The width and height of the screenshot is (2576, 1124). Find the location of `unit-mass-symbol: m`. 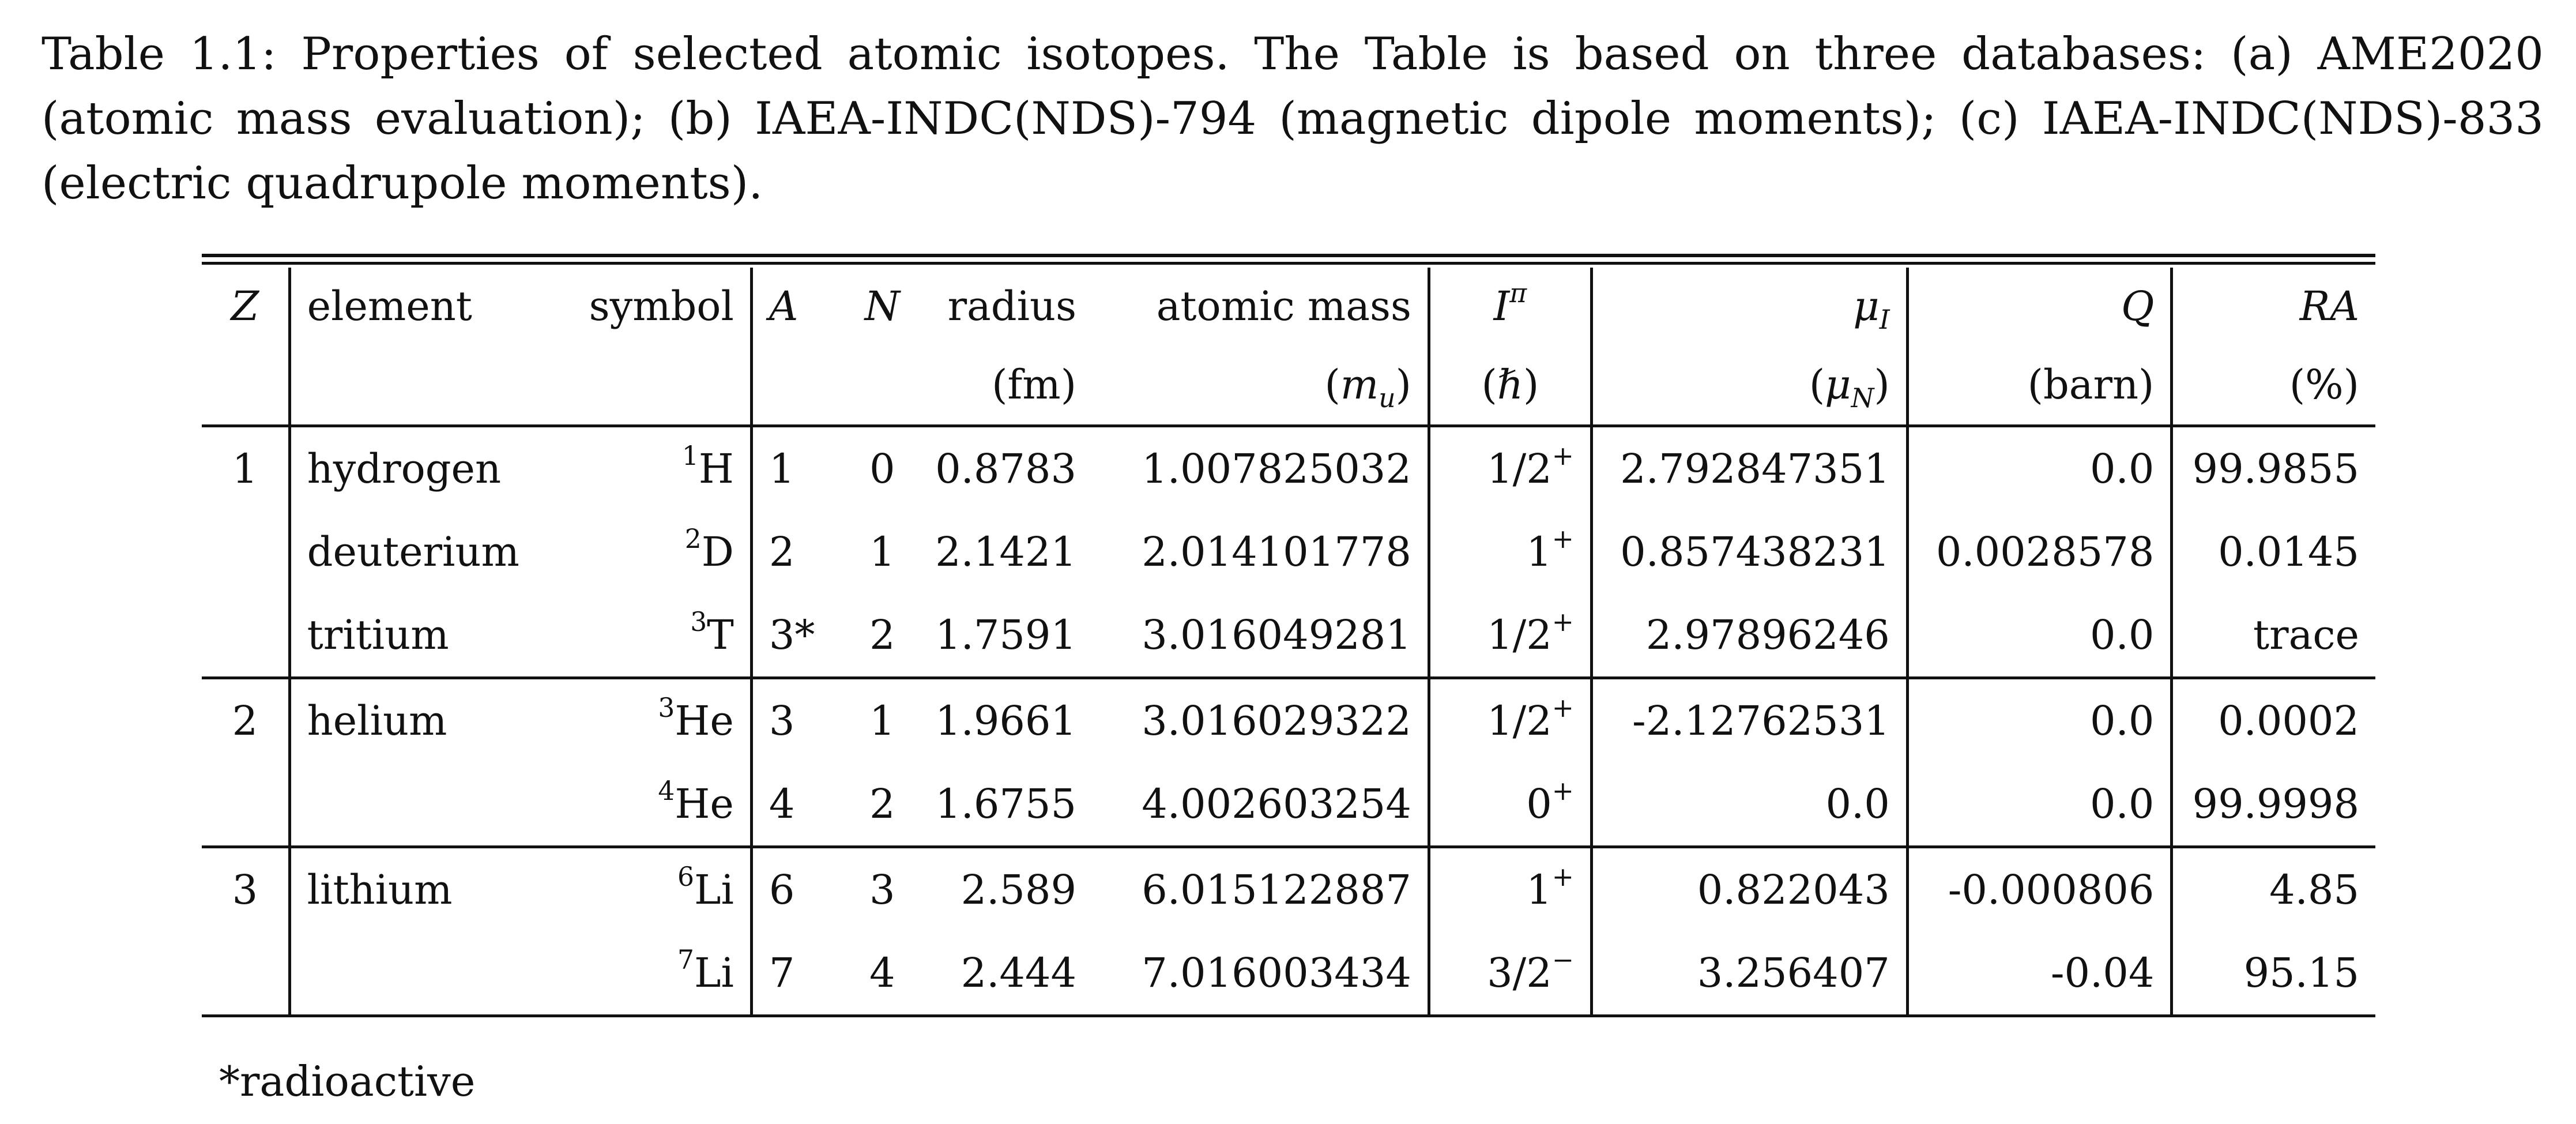

unit-mass-symbol: m is located at coordinates (1359, 384).